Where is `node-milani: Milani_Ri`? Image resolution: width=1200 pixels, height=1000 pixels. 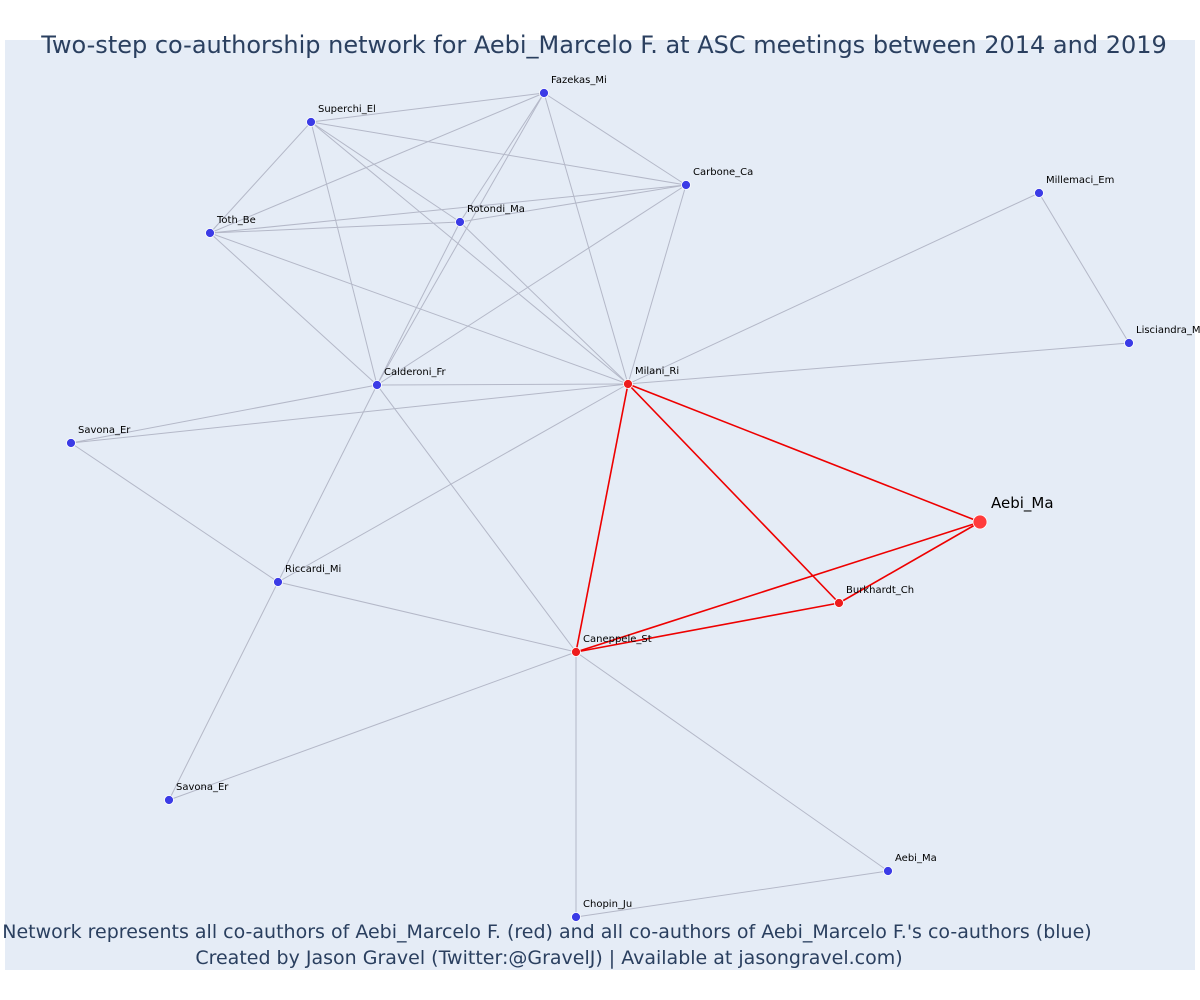 node-milani: Milani_Ri is located at coordinates (651, 377).